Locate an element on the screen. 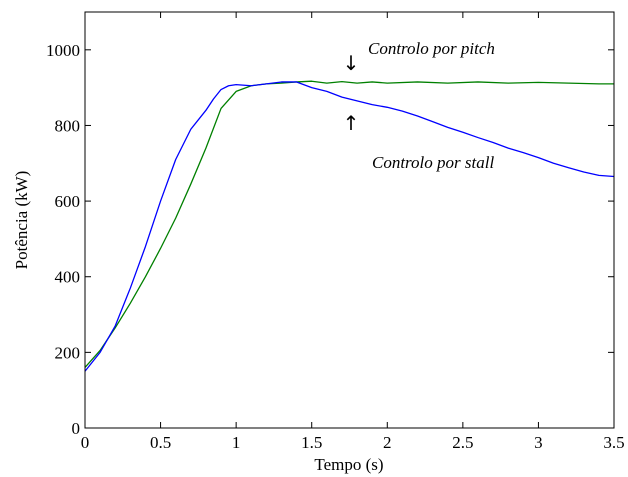 The image size is (628, 477). y-tick-label: 1000 is located at coordinates (63, 50).